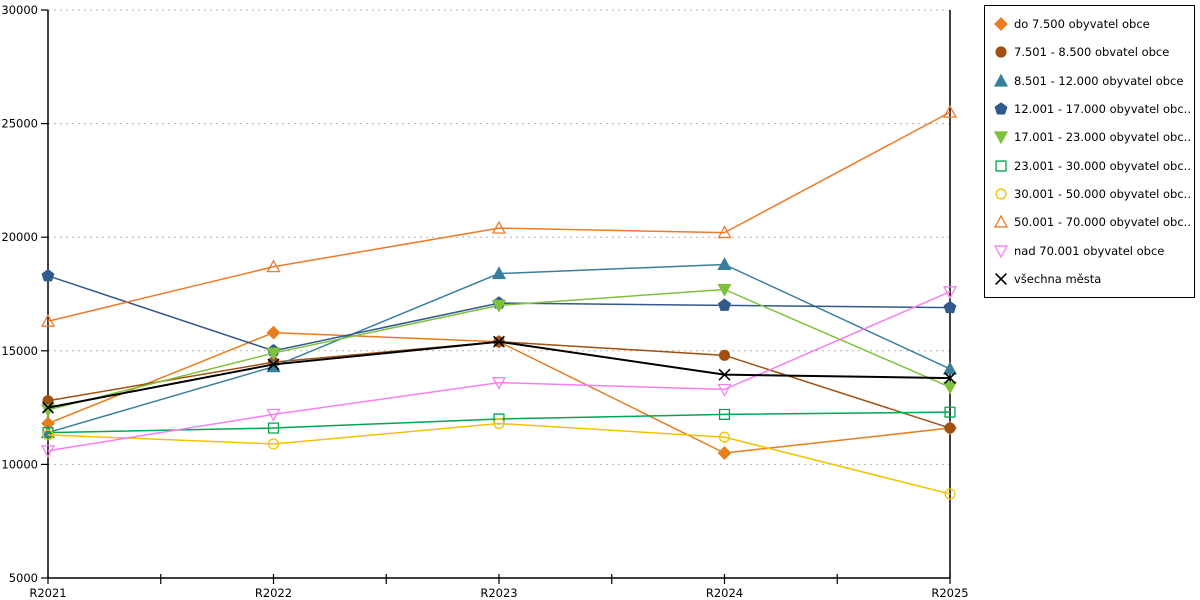 This screenshot has height=600, width=1200. I want to click on legend-item-label: 8.501 - 12.000 obyvatel obce, so click(1099, 80).